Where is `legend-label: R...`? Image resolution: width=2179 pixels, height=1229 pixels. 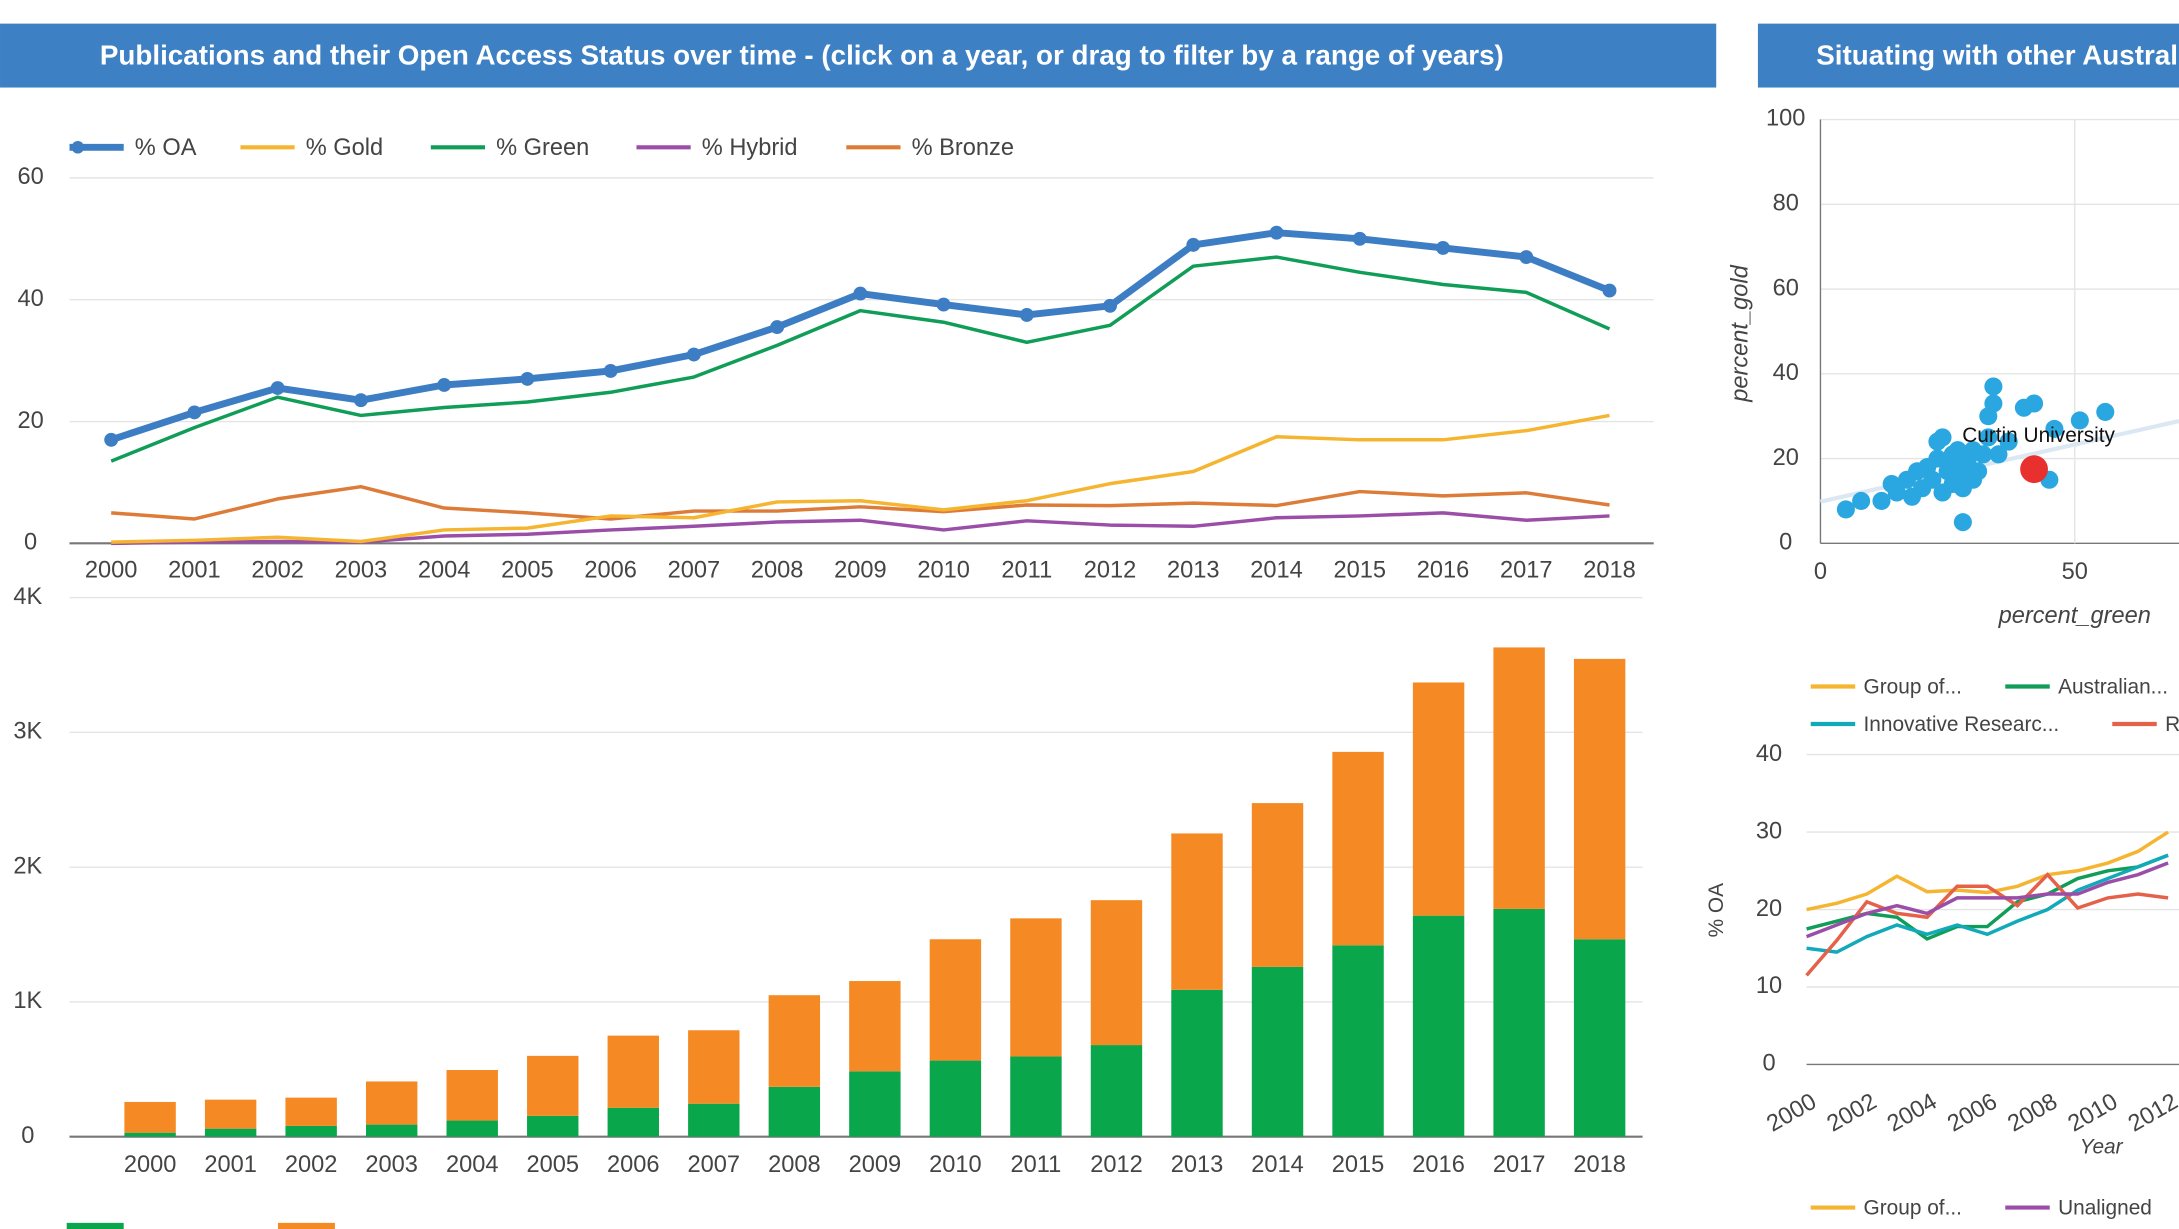
legend-label: R... is located at coordinates (2172, 724).